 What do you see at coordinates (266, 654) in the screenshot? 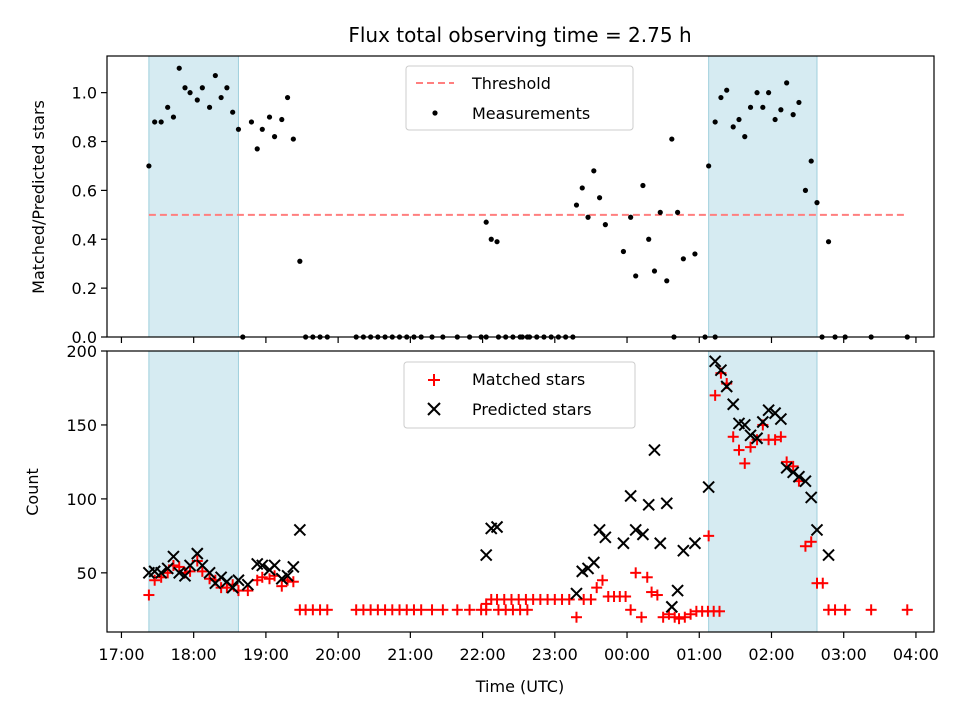
I see `x-tick-label-2: 19:00` at bounding box center [266, 654].